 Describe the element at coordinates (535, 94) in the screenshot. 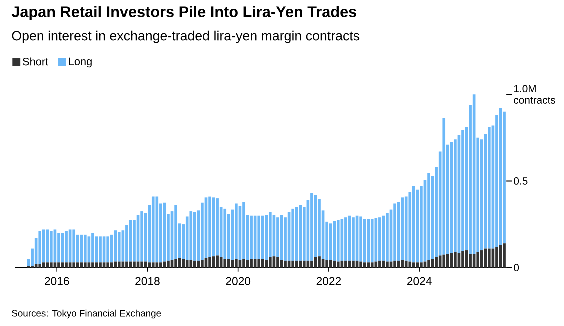

I see `y-tick-label: 1.0M contracts` at that location.